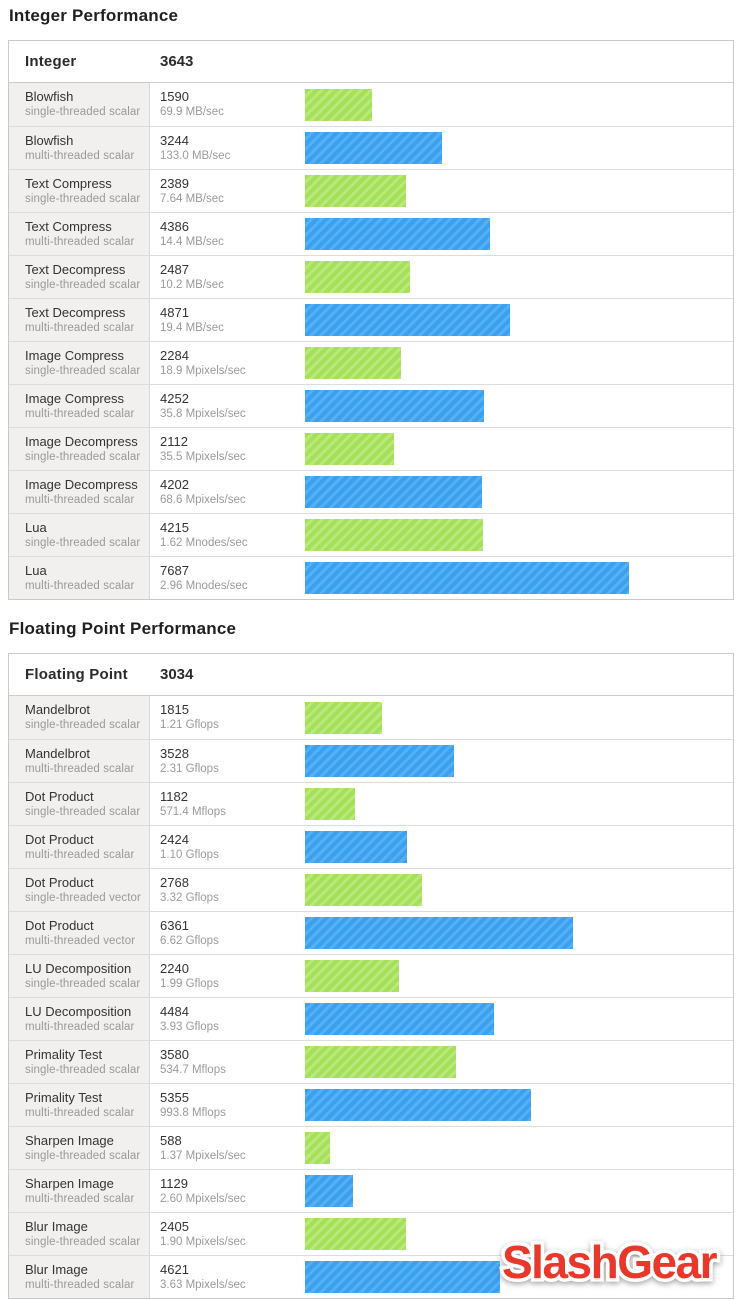  Describe the element at coordinates (203, 500) in the screenshot. I see `benchmark-rate: 68.6 Mpixels/sec` at that location.